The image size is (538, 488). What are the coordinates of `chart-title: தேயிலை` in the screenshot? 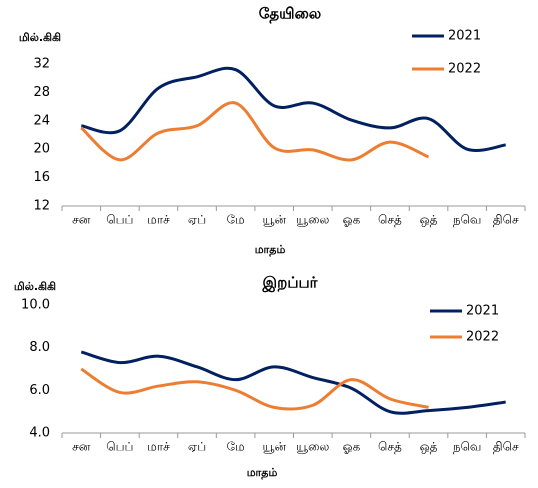 It's located at (290, 14).